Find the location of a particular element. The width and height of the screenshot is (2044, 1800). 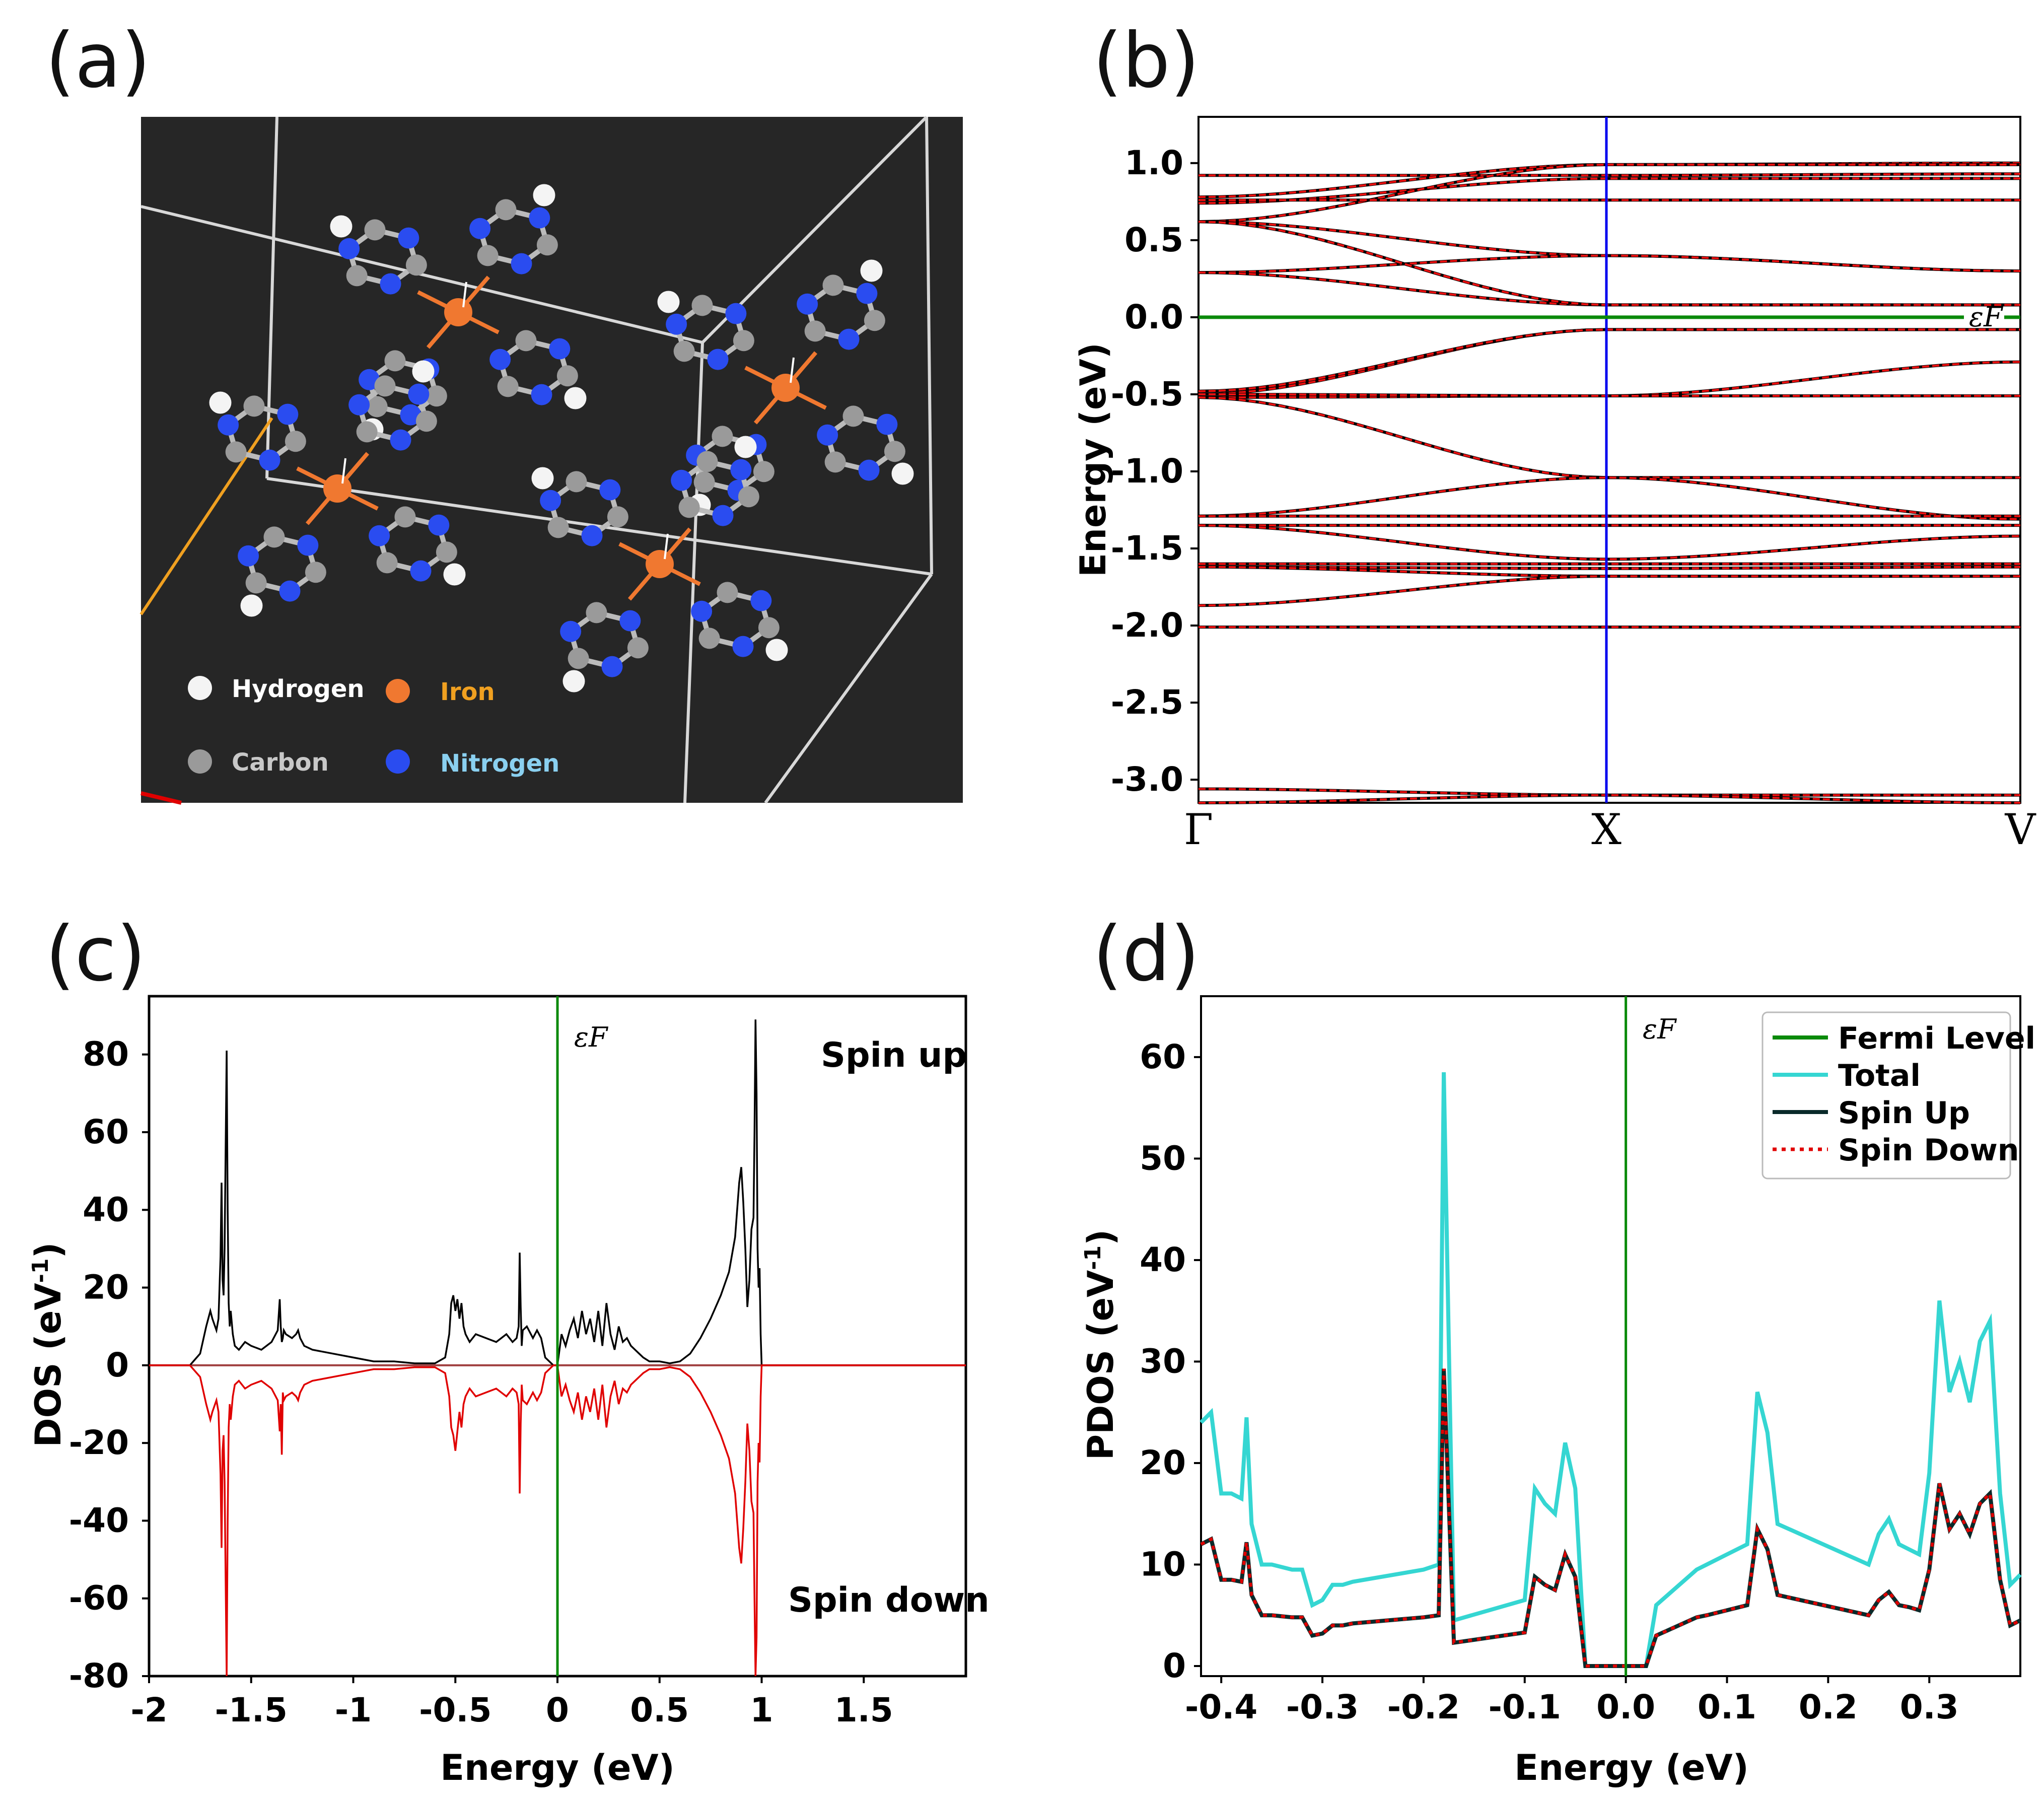

panel-label-b: (b) is located at coordinates (1146, 61).